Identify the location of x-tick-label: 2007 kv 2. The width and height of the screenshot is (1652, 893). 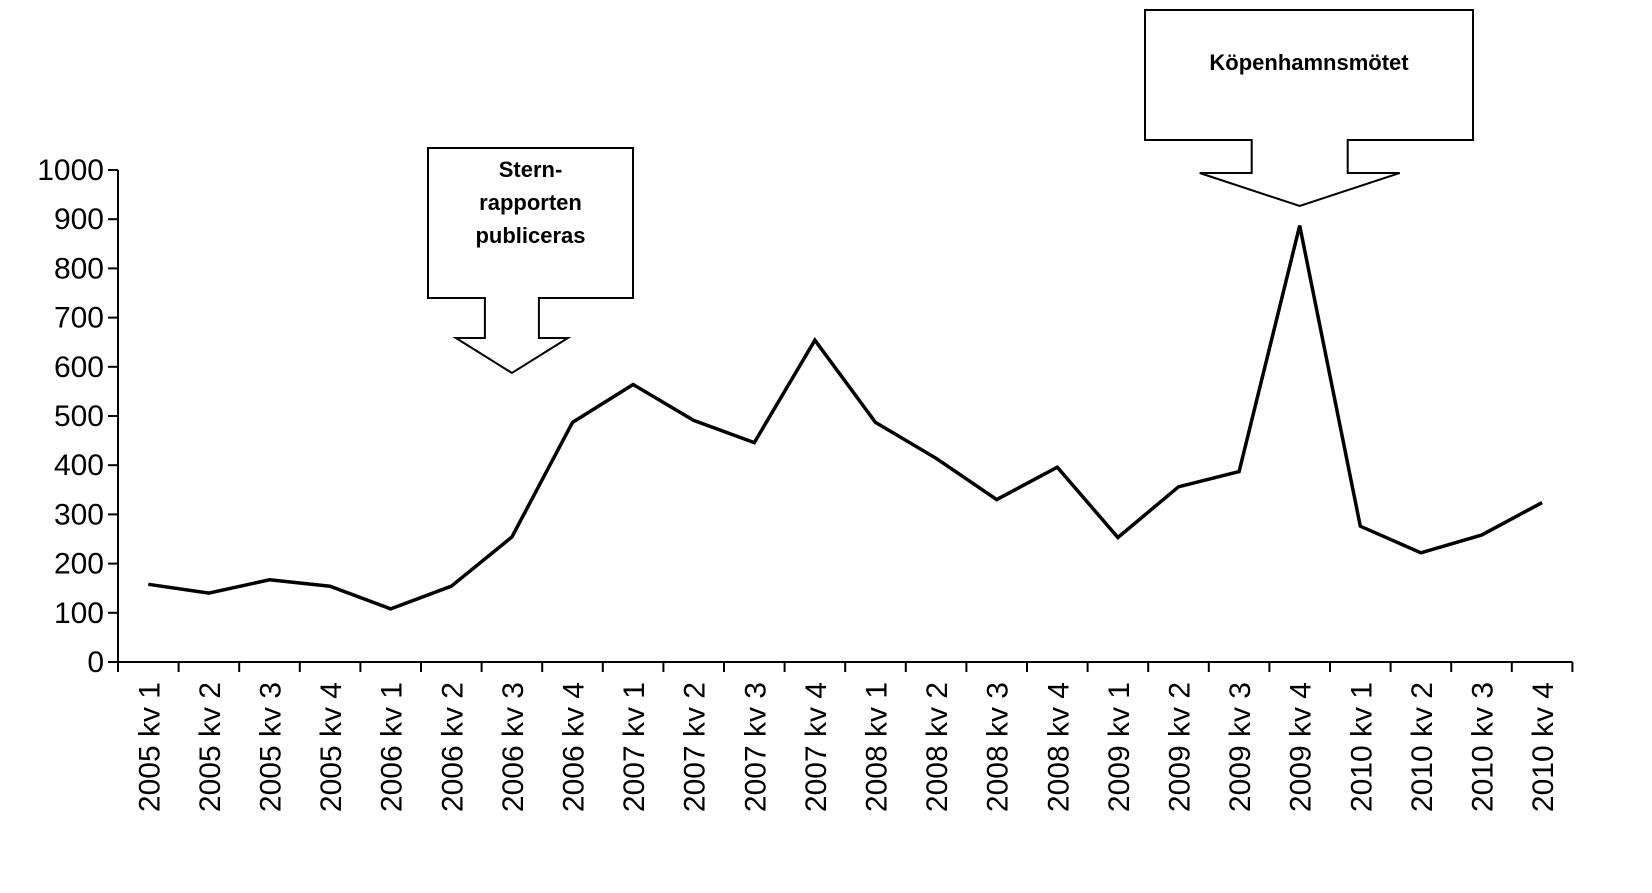
(695, 747).